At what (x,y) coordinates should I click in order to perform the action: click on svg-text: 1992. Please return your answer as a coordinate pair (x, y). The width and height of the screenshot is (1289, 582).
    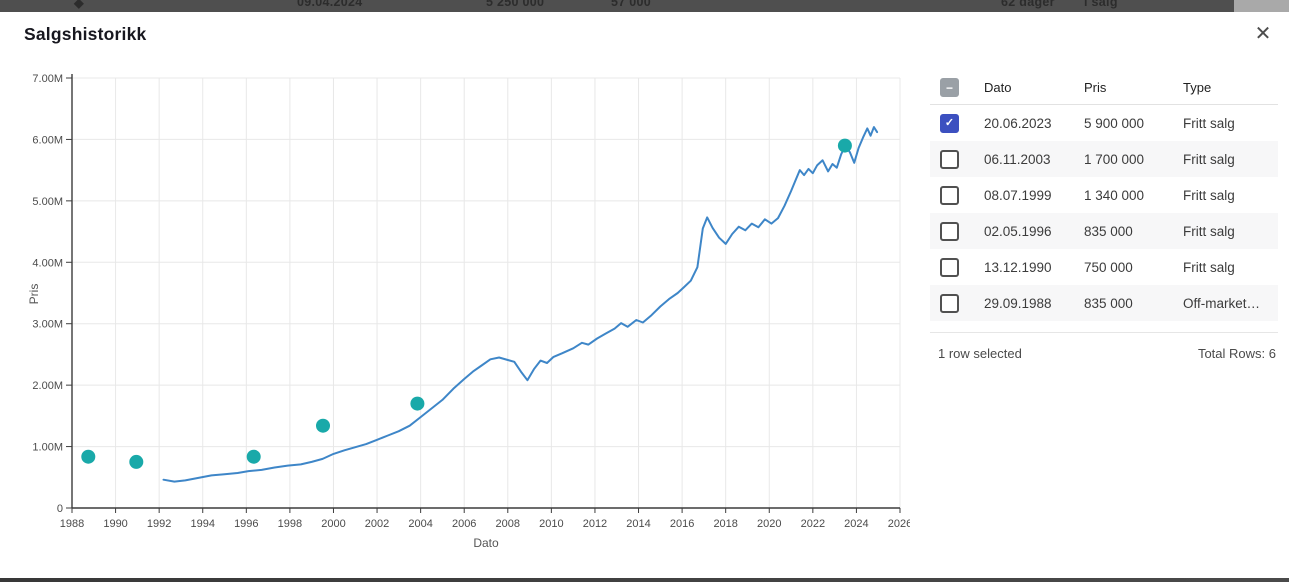
    Looking at the image, I should click on (159, 524).